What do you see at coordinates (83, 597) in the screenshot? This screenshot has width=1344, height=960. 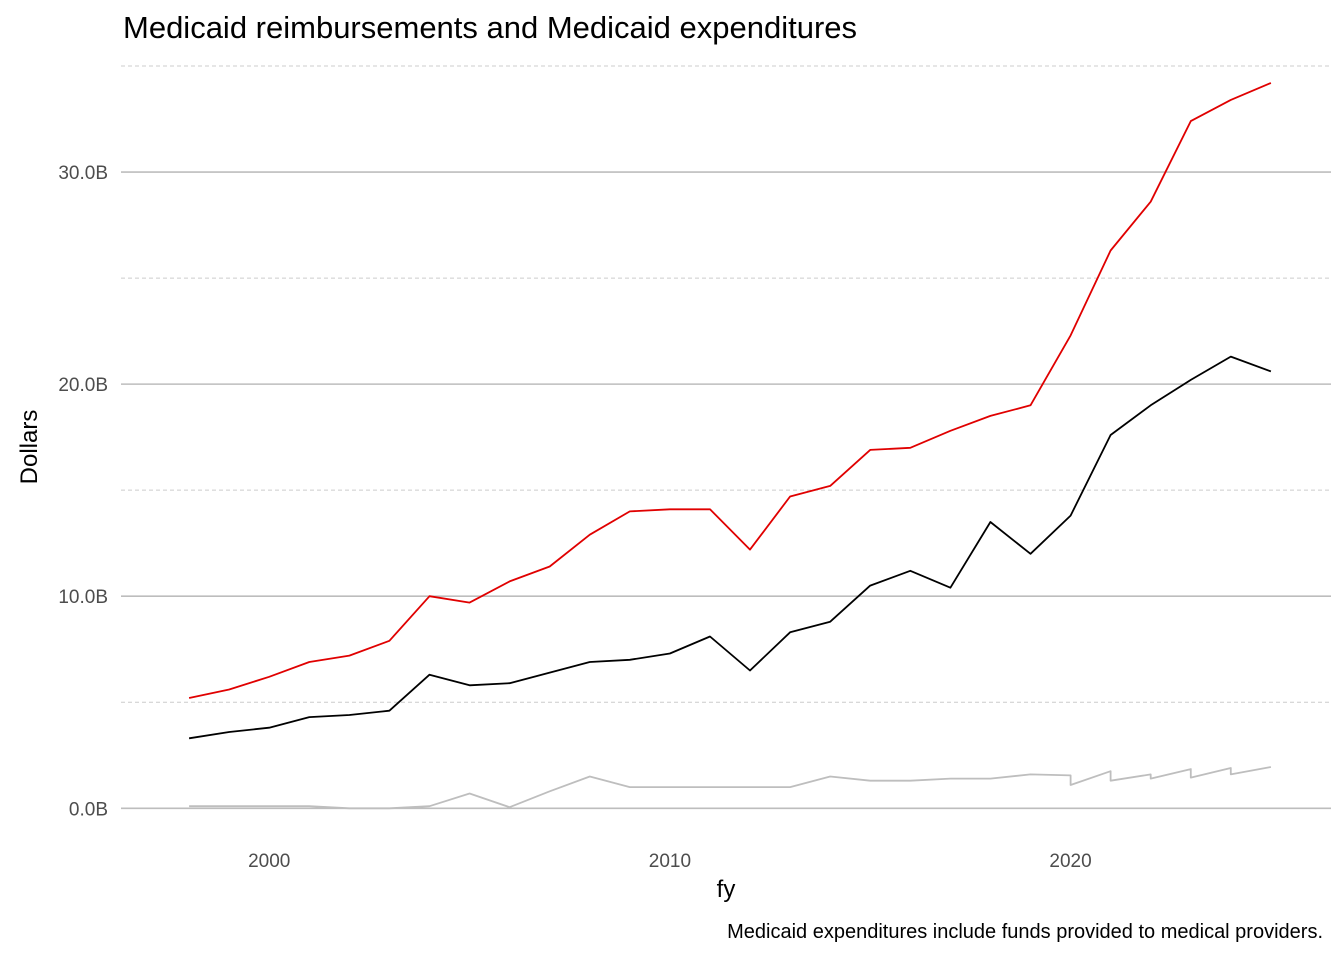 I see `y-tick-label: 10.0B` at bounding box center [83, 597].